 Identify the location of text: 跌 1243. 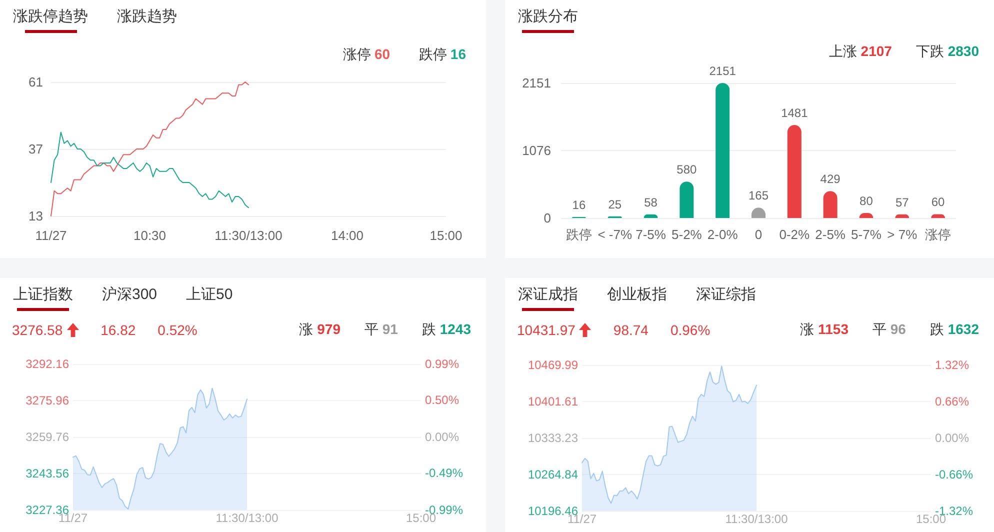
(446, 329).